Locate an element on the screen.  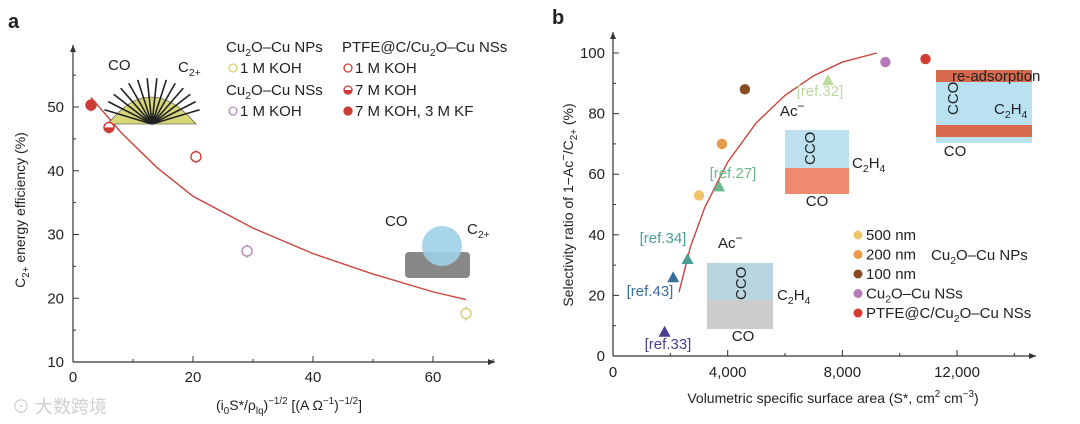
legend-group-label: Cu2O–Cu NPs is located at coordinates (979, 257).